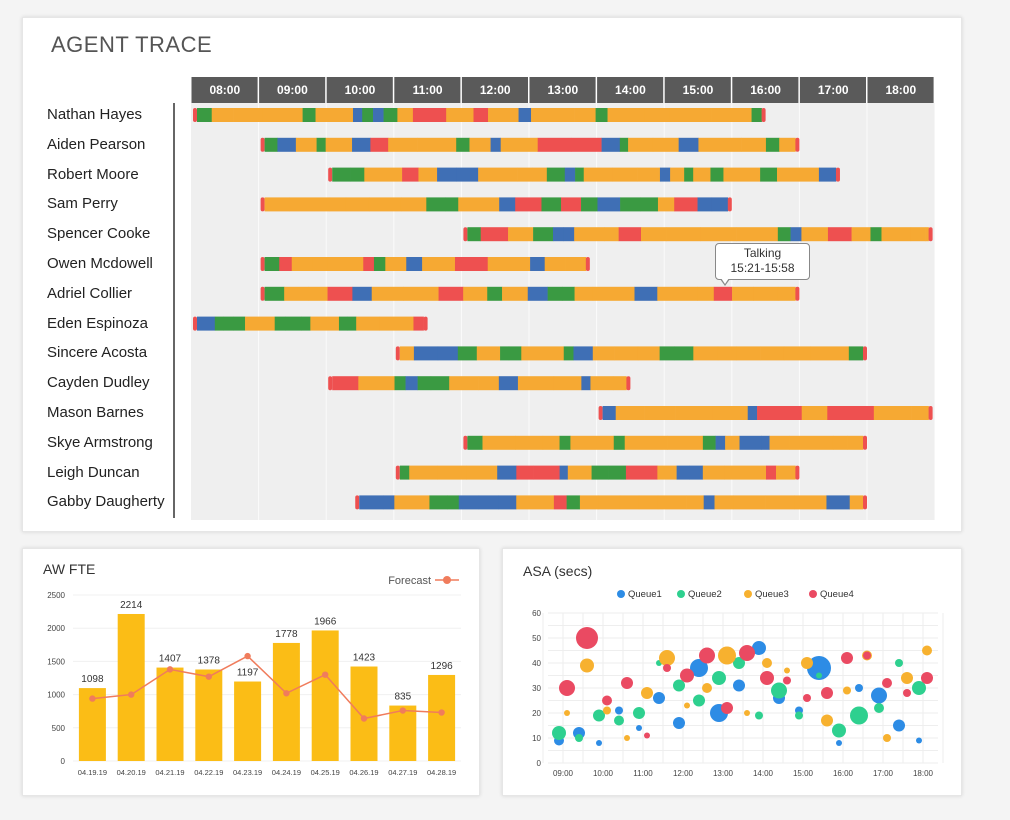  Describe the element at coordinates (409, 581) in the screenshot. I see `forecast-legend-label: Forecast` at that location.